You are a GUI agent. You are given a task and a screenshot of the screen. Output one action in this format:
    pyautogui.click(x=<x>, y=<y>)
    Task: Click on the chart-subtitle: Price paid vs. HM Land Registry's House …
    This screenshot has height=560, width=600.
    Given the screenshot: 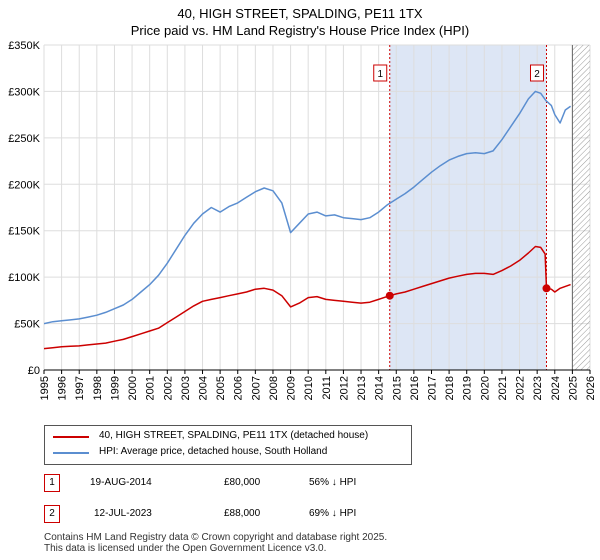 What is the action you would take?
    pyautogui.click(x=300, y=30)
    